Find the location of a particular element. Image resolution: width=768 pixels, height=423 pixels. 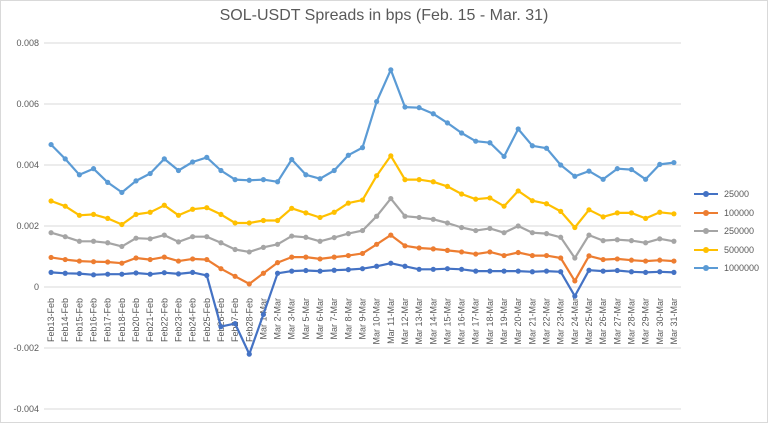

x-tick-label: Feb28-Feb is located at coordinates (249, 320).